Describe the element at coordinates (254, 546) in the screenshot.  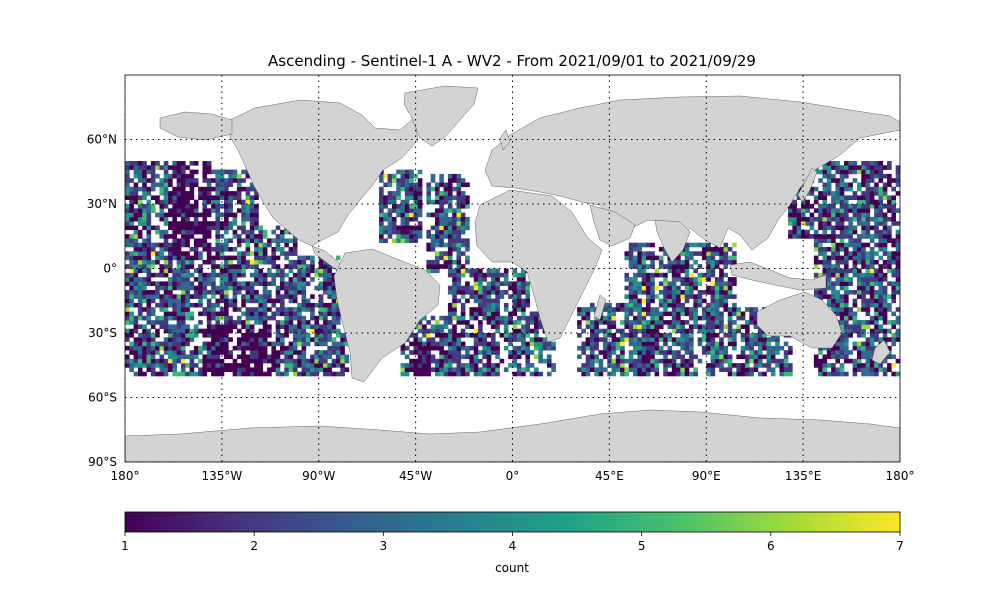
I see `colorbar-tick-label: 2` at that location.